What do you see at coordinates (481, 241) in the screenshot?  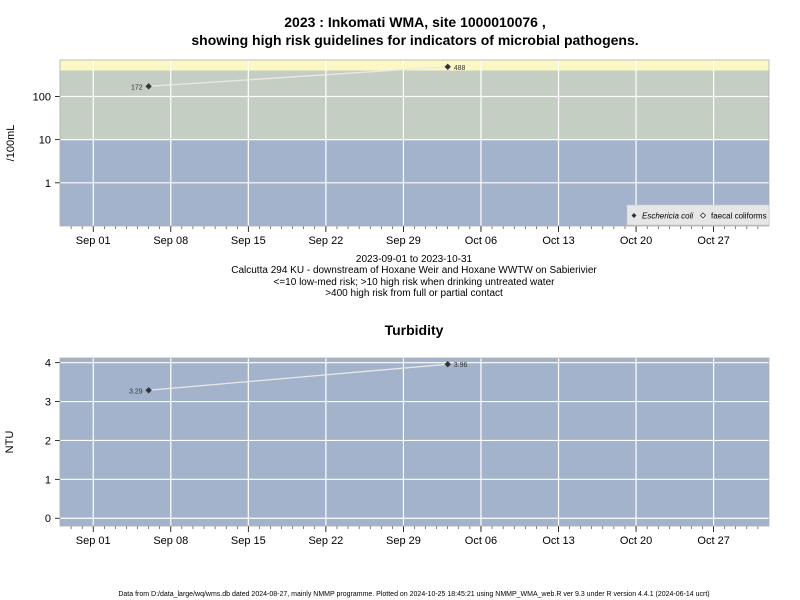 I see `chart1-x-tick-label: Oct 06` at bounding box center [481, 241].